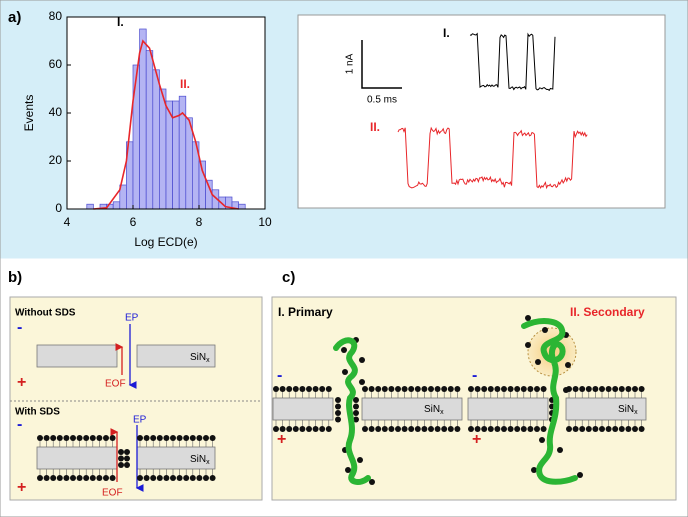  Describe the element at coordinates (607, 312) in the screenshot. I see `diagram-title: II. Secondary` at that location.